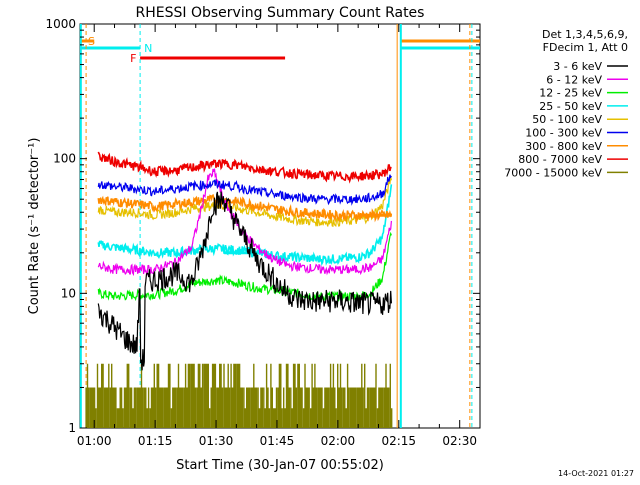  Describe the element at coordinates (277, 441) in the screenshot. I see `x-tick-label: 01:45` at that location.